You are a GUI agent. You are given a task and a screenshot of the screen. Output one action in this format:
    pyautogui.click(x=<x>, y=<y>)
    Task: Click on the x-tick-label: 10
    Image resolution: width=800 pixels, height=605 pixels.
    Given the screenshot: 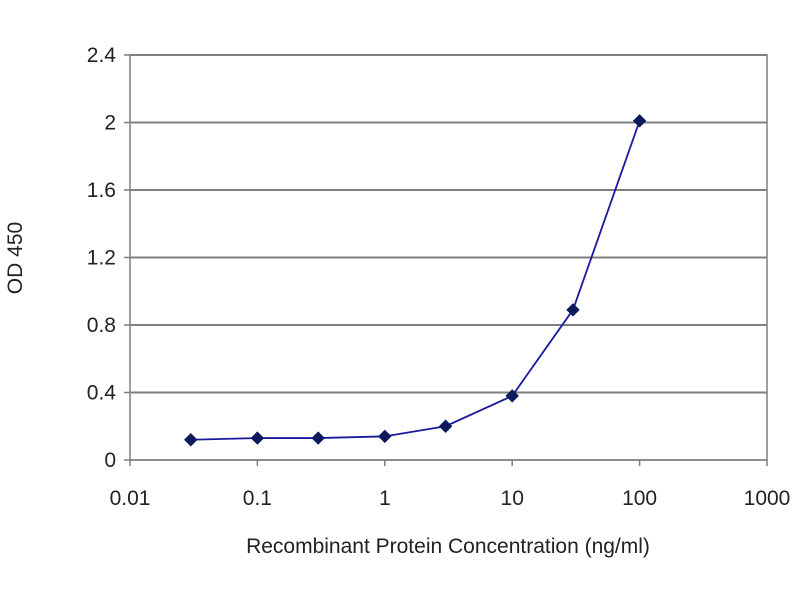 What is the action you would take?
    pyautogui.click(x=512, y=498)
    